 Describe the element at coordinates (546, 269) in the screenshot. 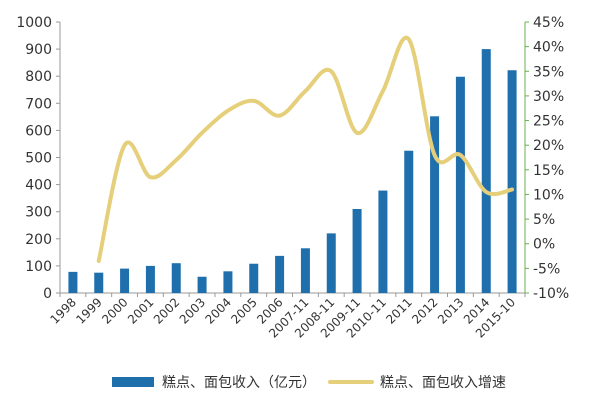

I see `right-tick-label: -5%` at that location.